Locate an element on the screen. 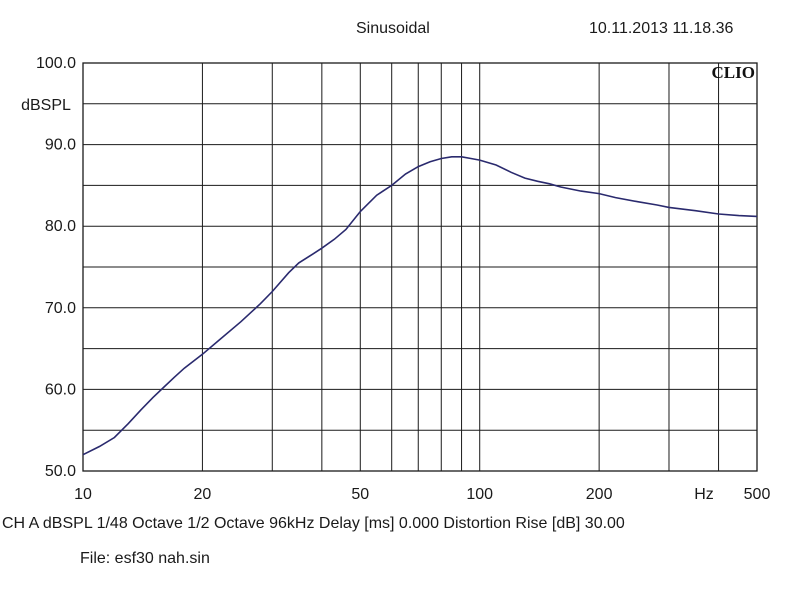 The image size is (800, 598). y-tick-label: 80.0 is located at coordinates (60, 226).